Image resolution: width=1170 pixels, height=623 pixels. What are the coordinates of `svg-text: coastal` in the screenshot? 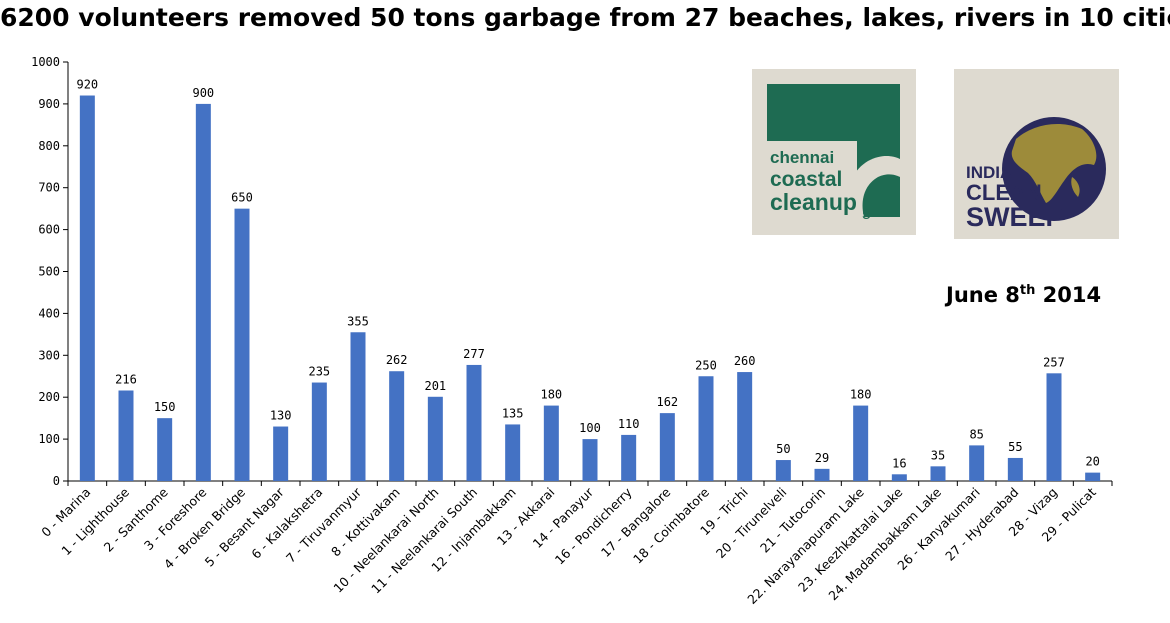 It's located at (806, 179).